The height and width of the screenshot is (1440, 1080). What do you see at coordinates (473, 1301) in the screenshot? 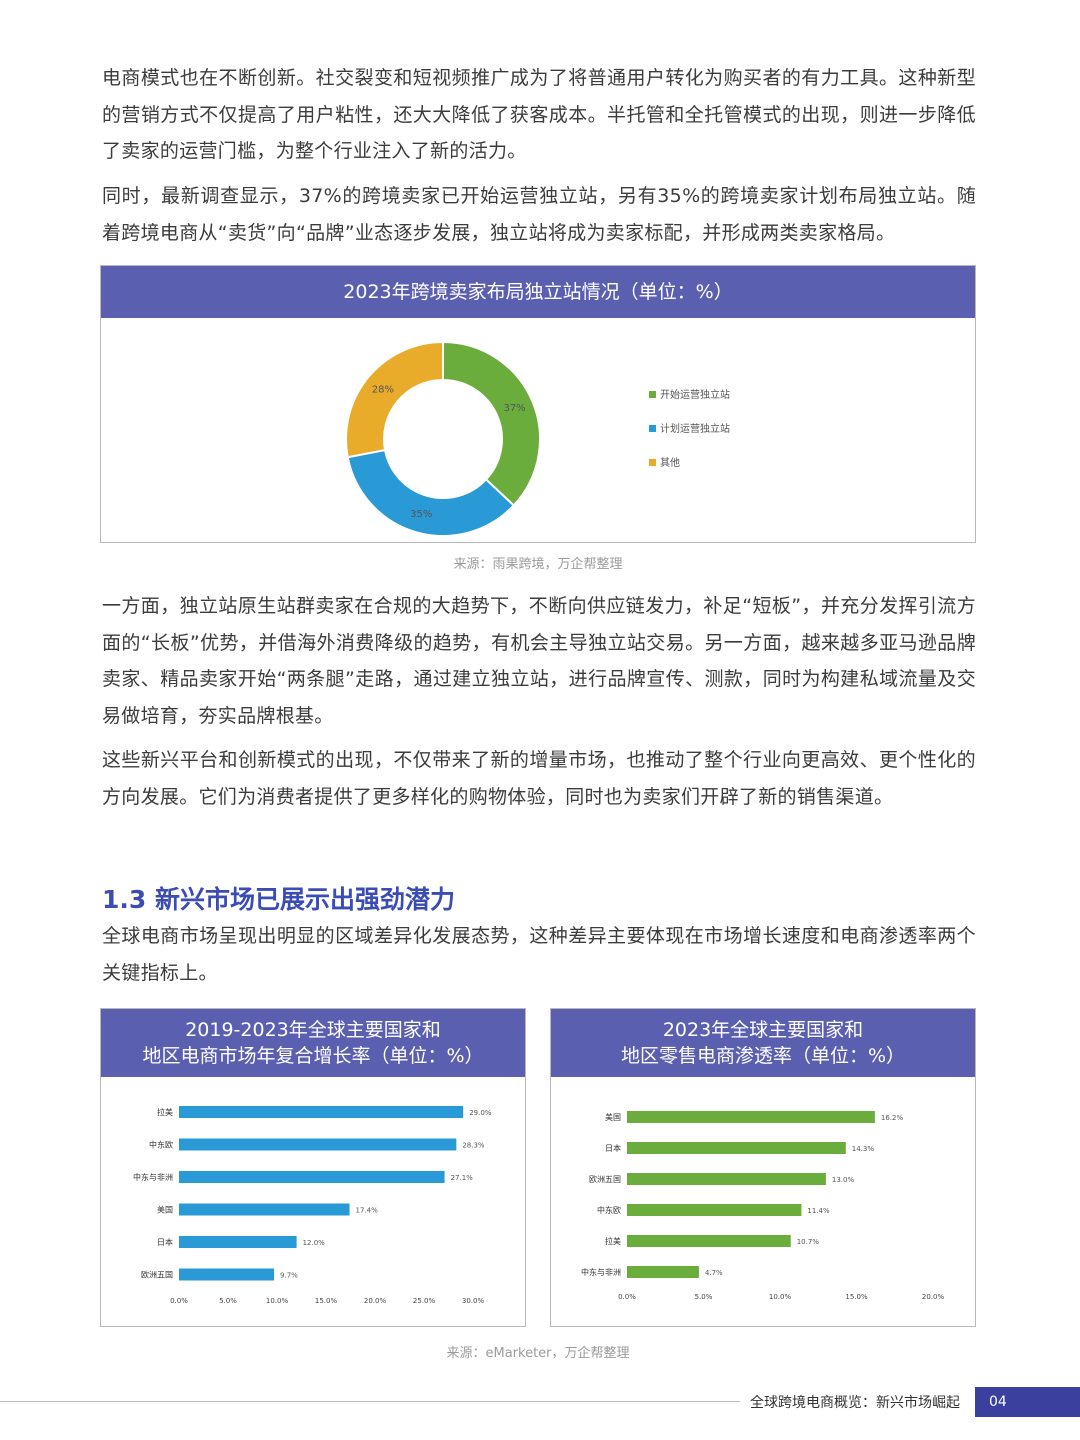
I see `x-tick-label: 30.0%` at bounding box center [473, 1301].